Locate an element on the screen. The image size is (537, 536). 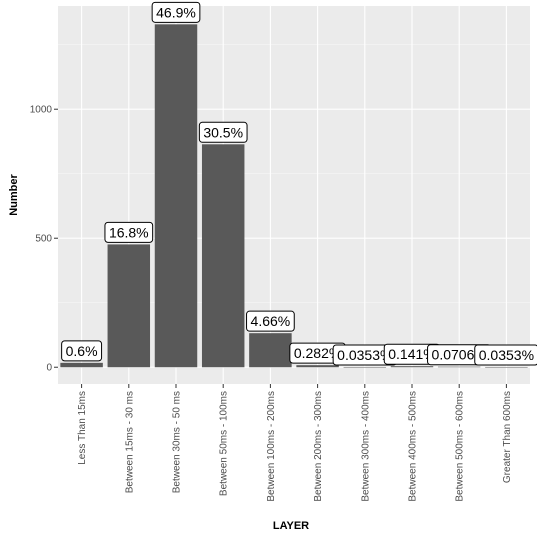
y-tick-label: 1000 is located at coordinates (41, 110).